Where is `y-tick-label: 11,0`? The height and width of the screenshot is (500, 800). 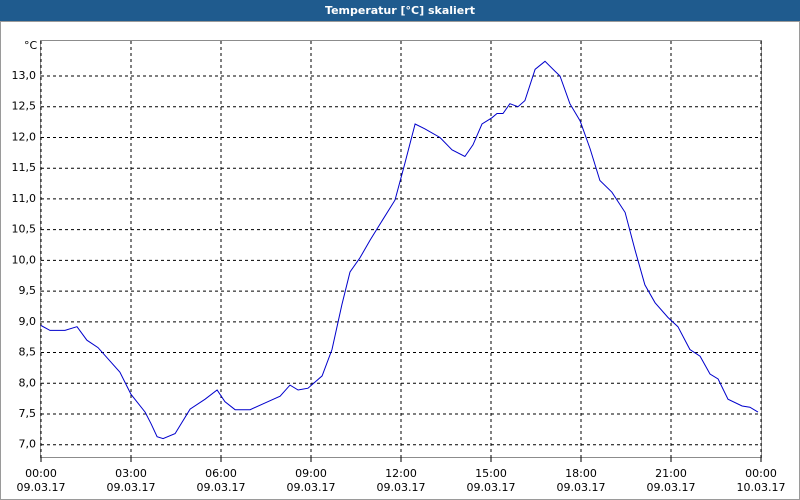
y-tick-label: 11,0 is located at coordinates (24, 198).